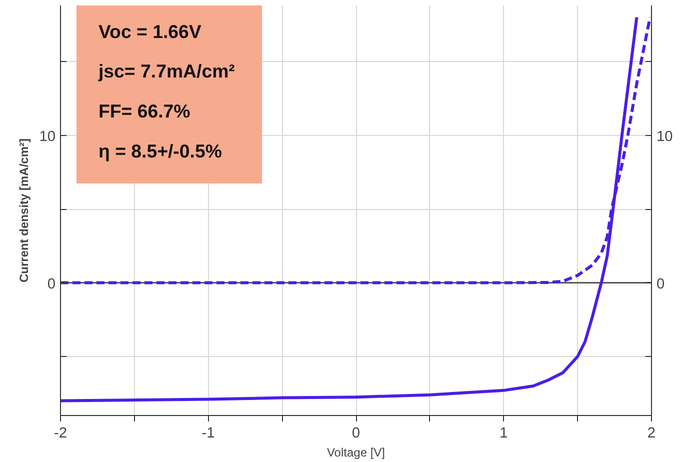  I want to click on annotation: η = 8.5+/-0.5%, so click(160, 151).